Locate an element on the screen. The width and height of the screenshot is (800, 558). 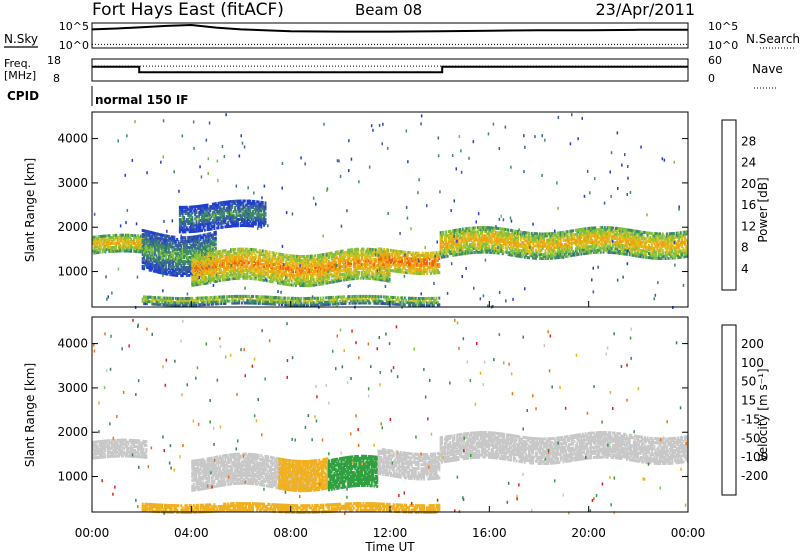
freq-panel-frame is located at coordinates (390, 70).